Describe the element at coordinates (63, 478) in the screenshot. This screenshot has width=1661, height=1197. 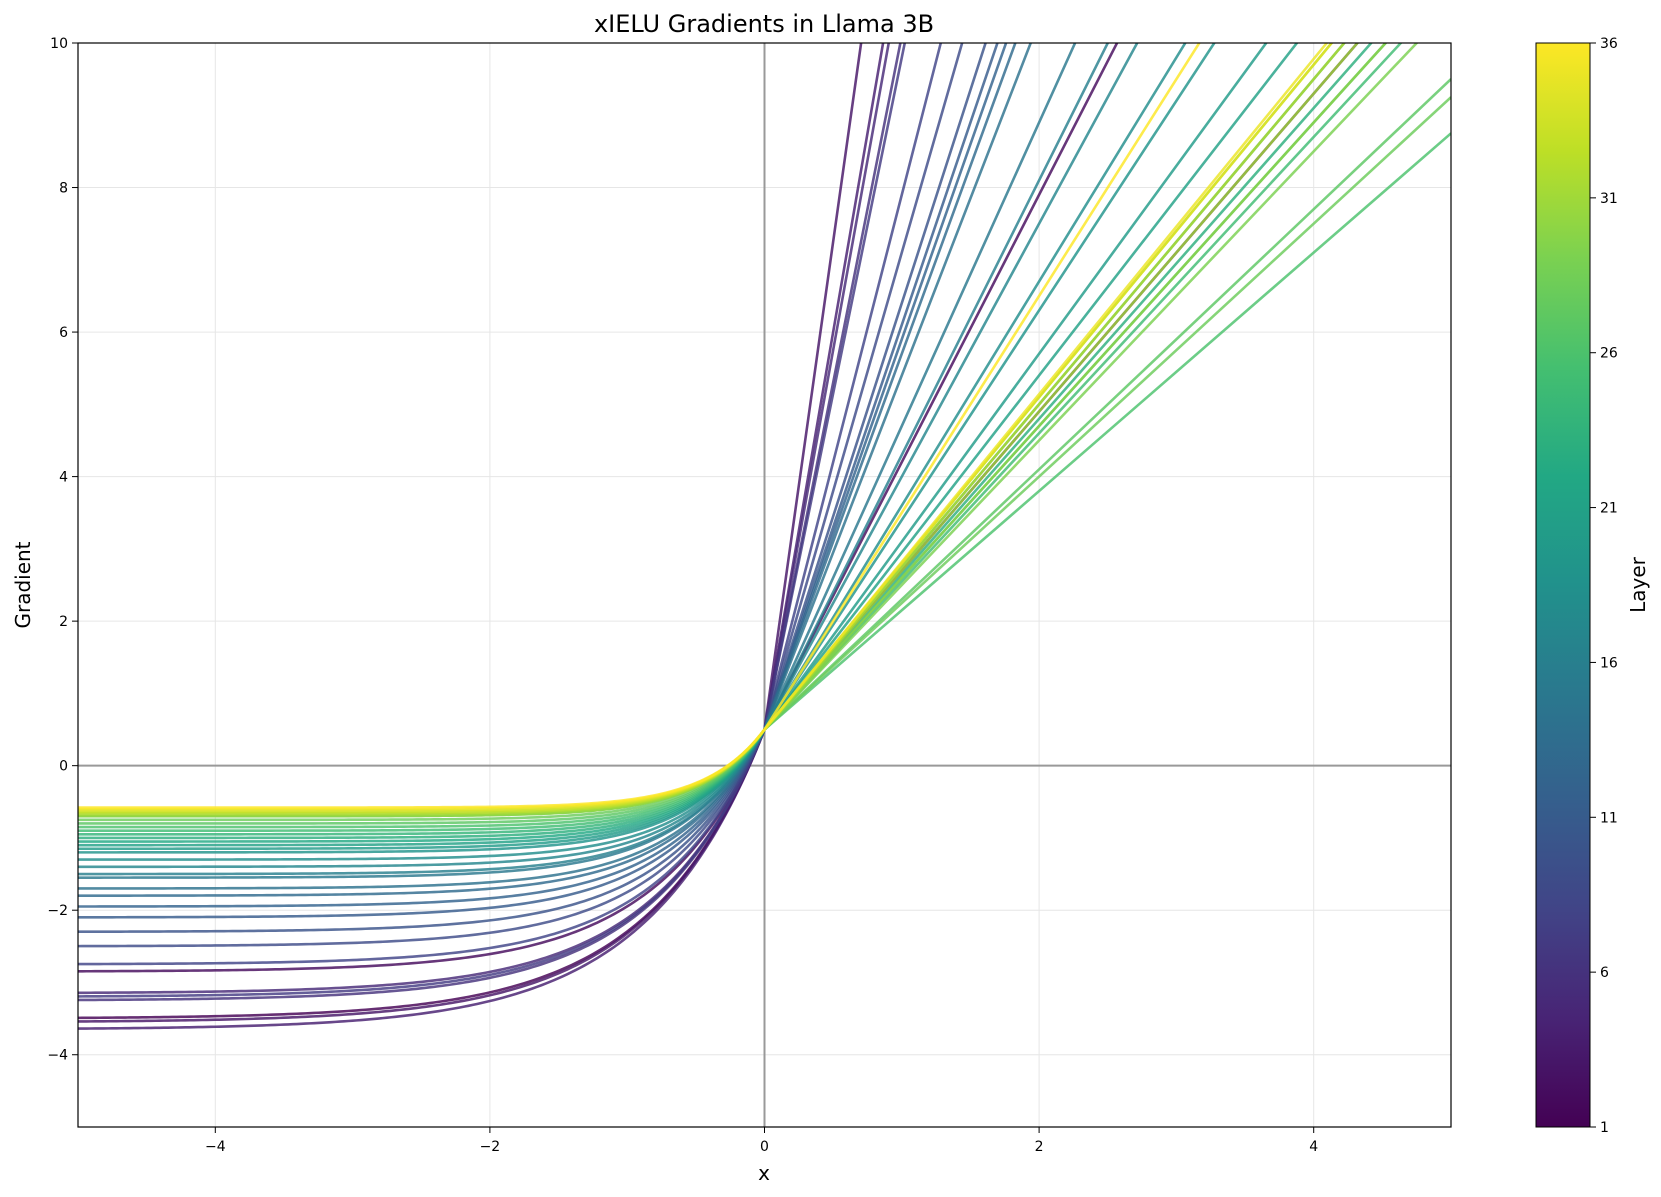
I see `y-tick-label: 4` at that location.